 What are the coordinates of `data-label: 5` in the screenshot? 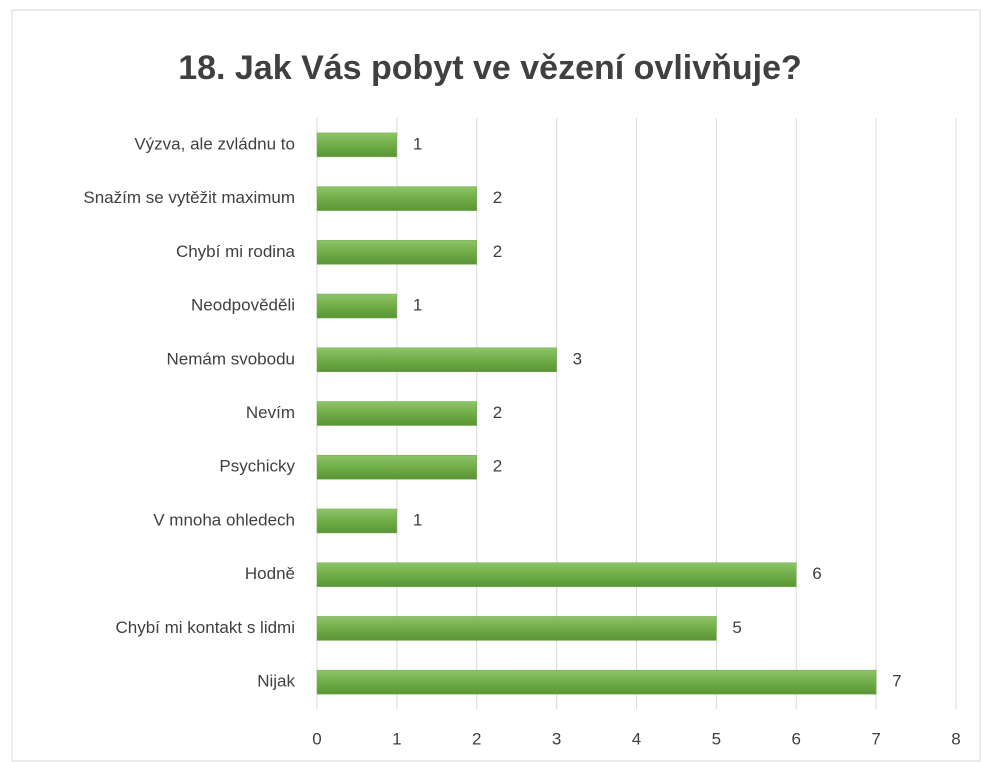 It's located at (736, 627).